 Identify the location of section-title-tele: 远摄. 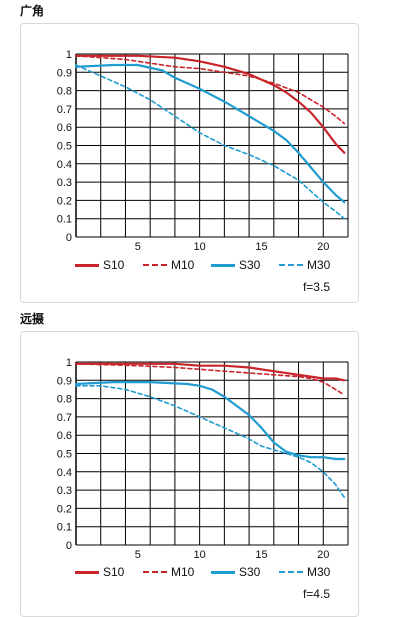
(32, 319).